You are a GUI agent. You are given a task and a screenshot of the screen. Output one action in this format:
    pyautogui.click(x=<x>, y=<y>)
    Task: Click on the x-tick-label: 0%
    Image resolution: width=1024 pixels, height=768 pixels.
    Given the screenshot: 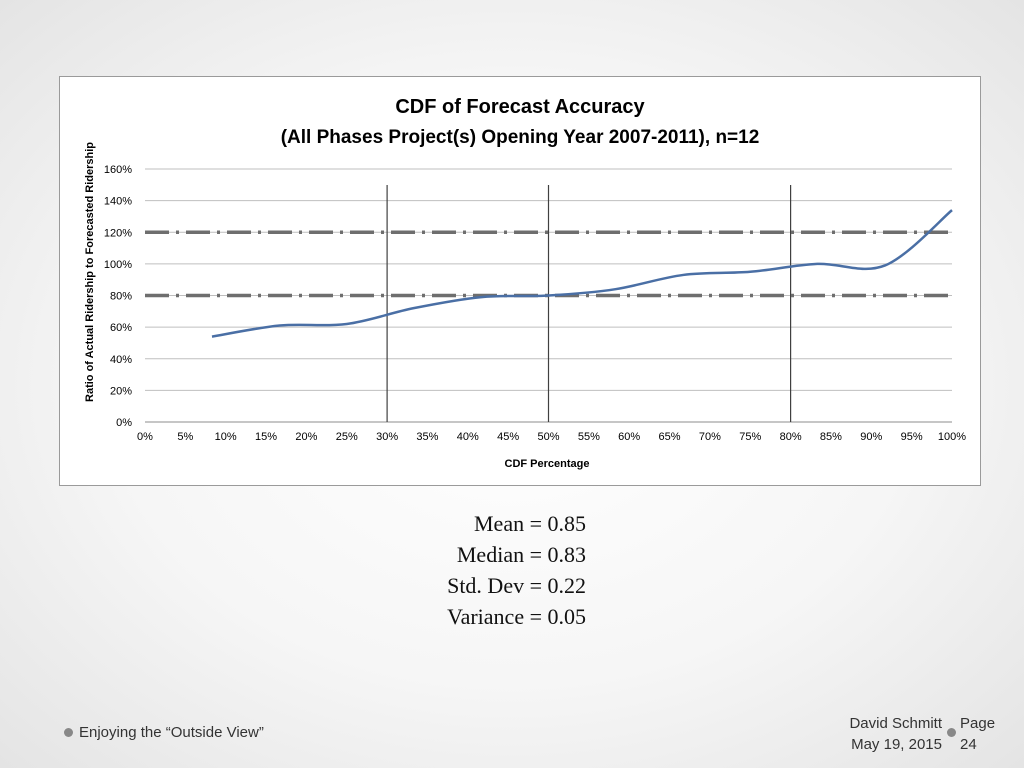 What is the action you would take?
    pyautogui.click(x=145, y=437)
    